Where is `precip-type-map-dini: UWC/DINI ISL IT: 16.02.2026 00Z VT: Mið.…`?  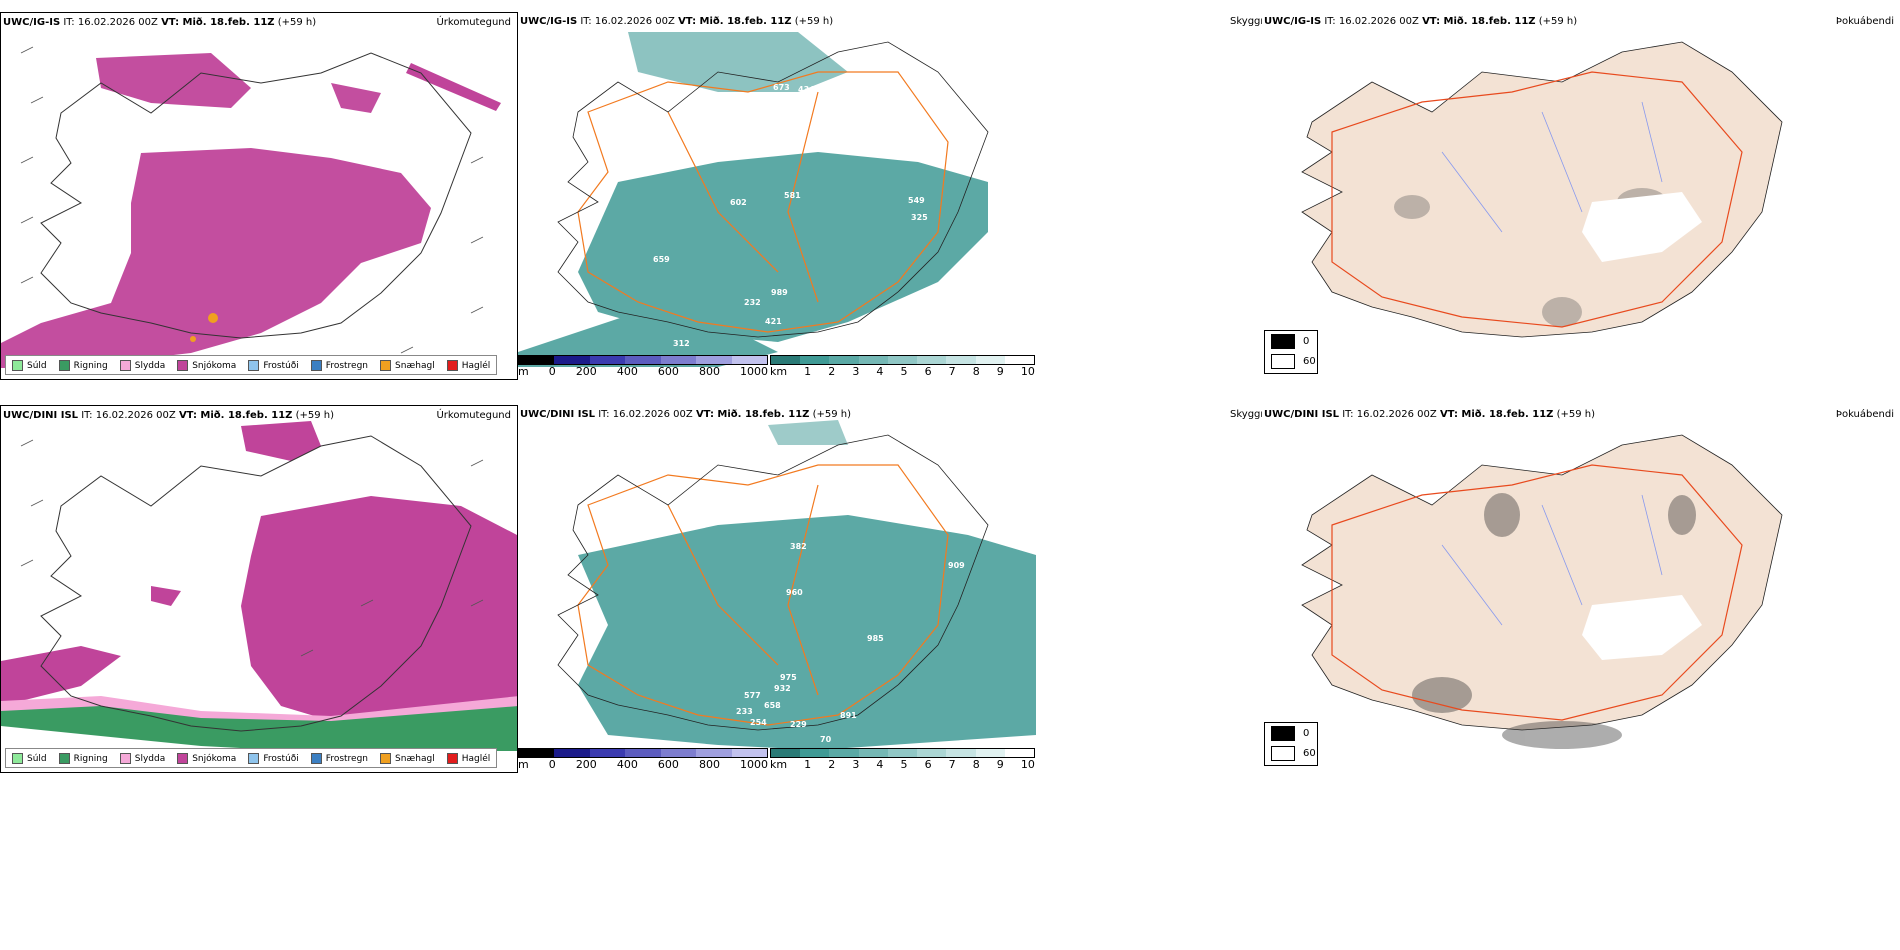
precip-type-map-dini: UWC/DINI ISL IT: 16.02.2026 00Z VT: Mið.… is located at coordinates (259, 589).